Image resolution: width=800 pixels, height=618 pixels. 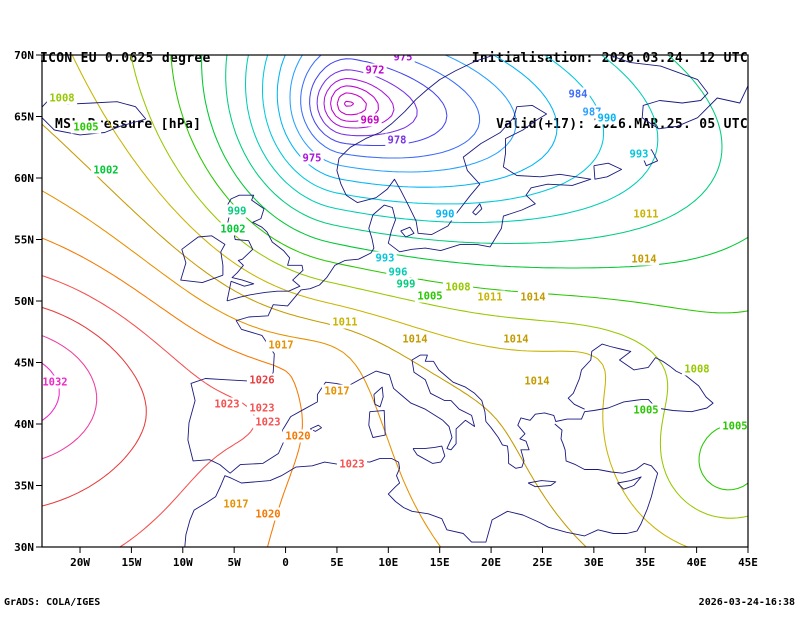 I want to click on lon-tick-label: 5W, so click(x=235, y=562).